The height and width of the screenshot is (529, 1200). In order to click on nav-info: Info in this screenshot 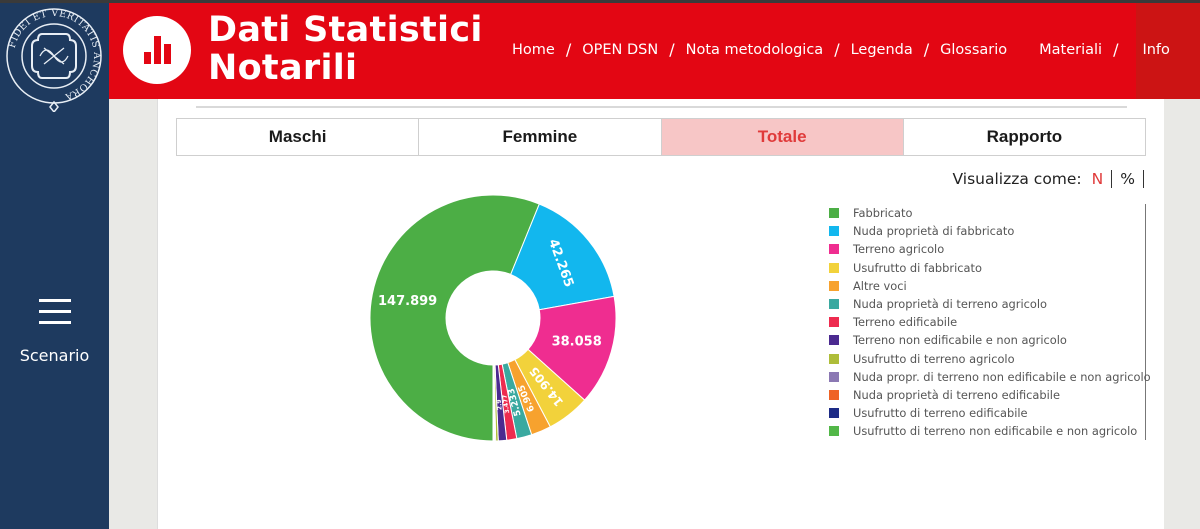, I will do `click(1156, 49)`.